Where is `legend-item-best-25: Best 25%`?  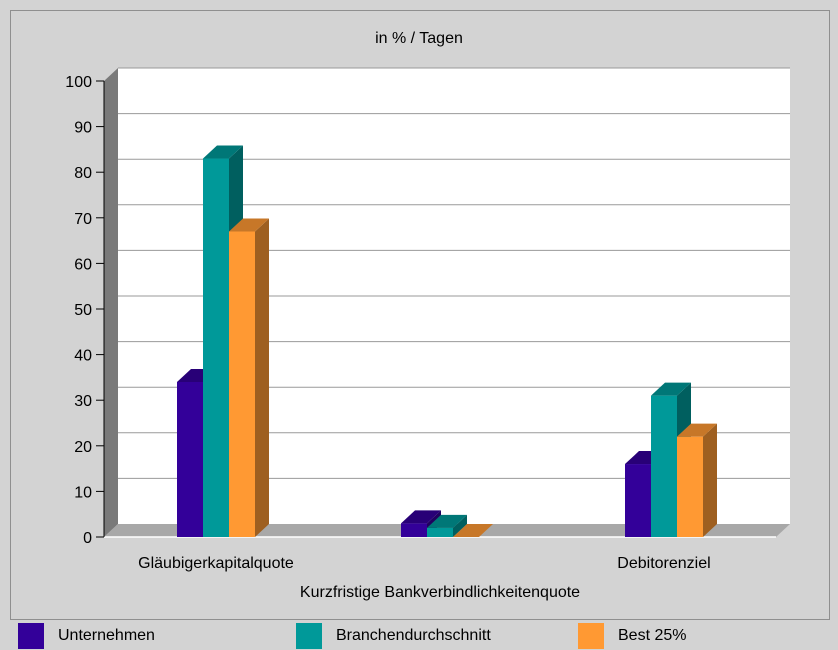
legend-item-best-25: Best 25% is located at coordinates (632, 636).